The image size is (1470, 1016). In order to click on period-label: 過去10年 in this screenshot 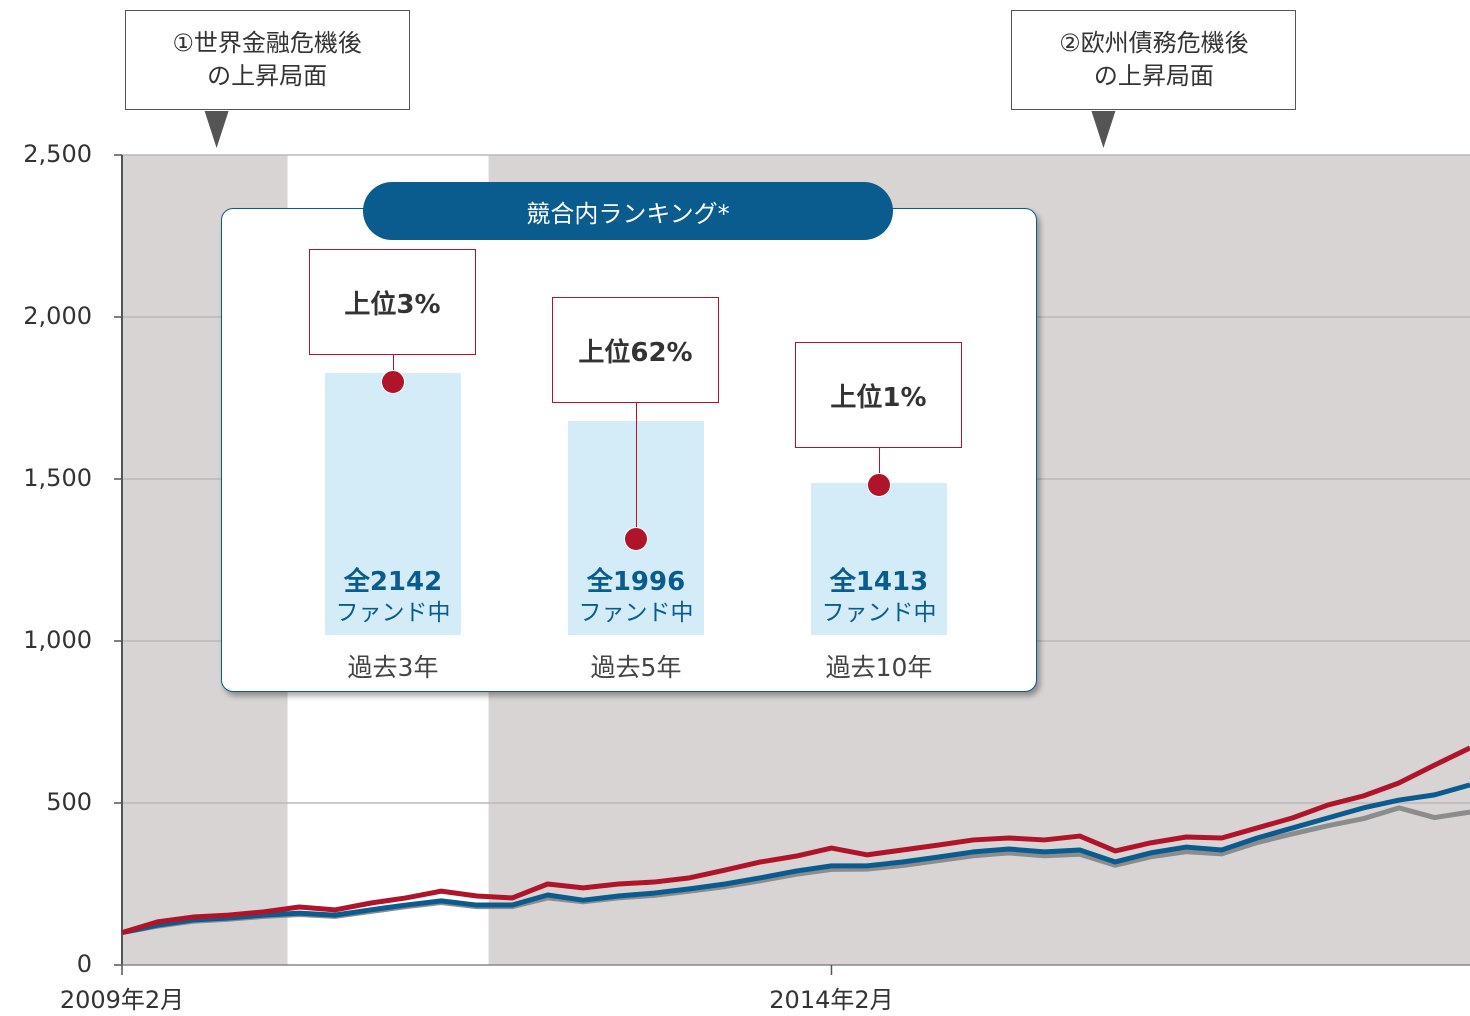, I will do `click(879, 667)`.